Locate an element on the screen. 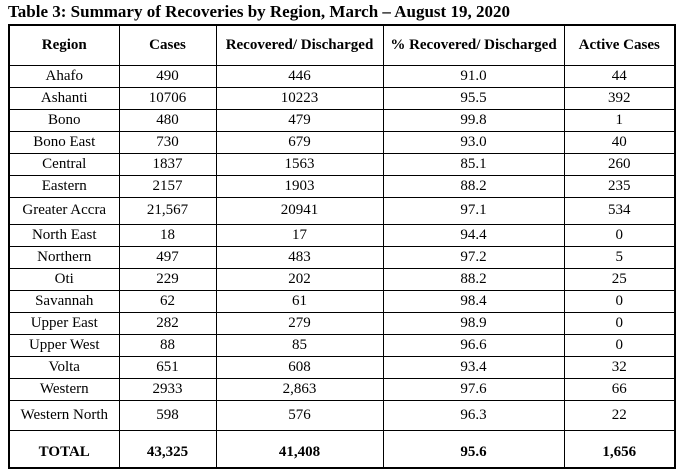 This screenshot has width=686, height=476. cell-pct-recovered: 97.6 is located at coordinates (473, 389).